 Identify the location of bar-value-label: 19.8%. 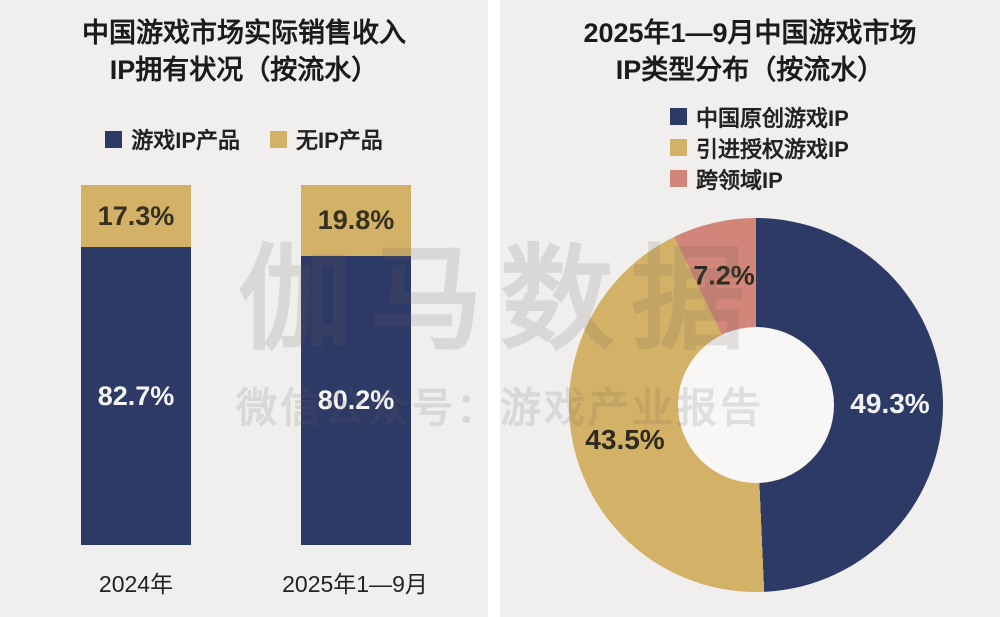
(356, 220).